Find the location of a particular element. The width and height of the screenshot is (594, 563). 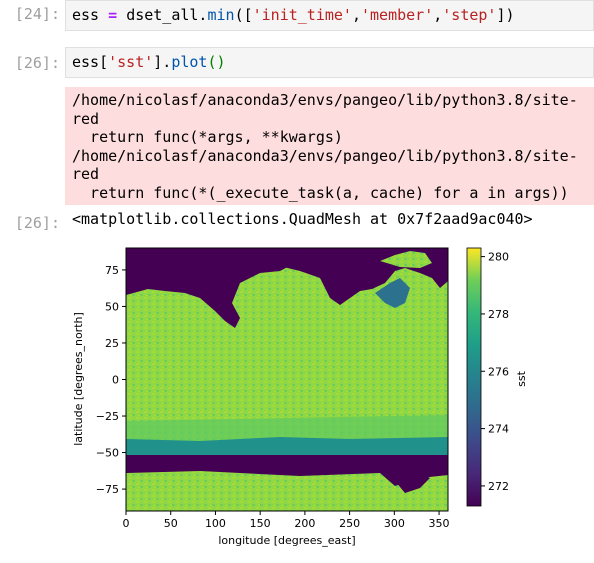

code-token: 'step' is located at coordinates (469, 15).